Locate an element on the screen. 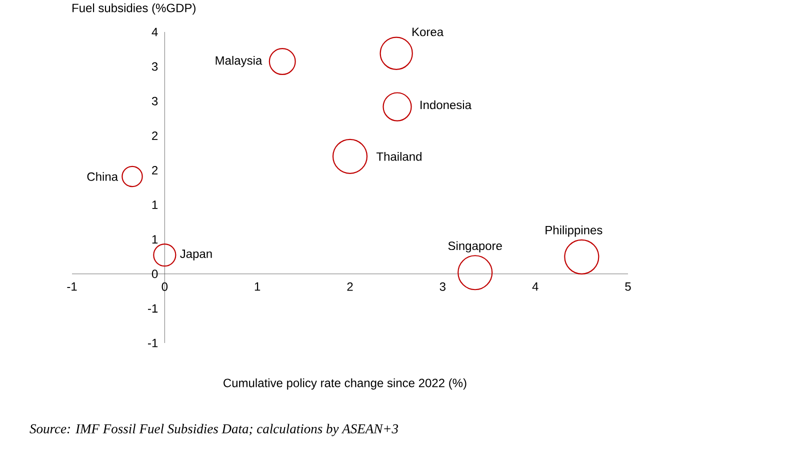  annotation: China is located at coordinates (102, 176).